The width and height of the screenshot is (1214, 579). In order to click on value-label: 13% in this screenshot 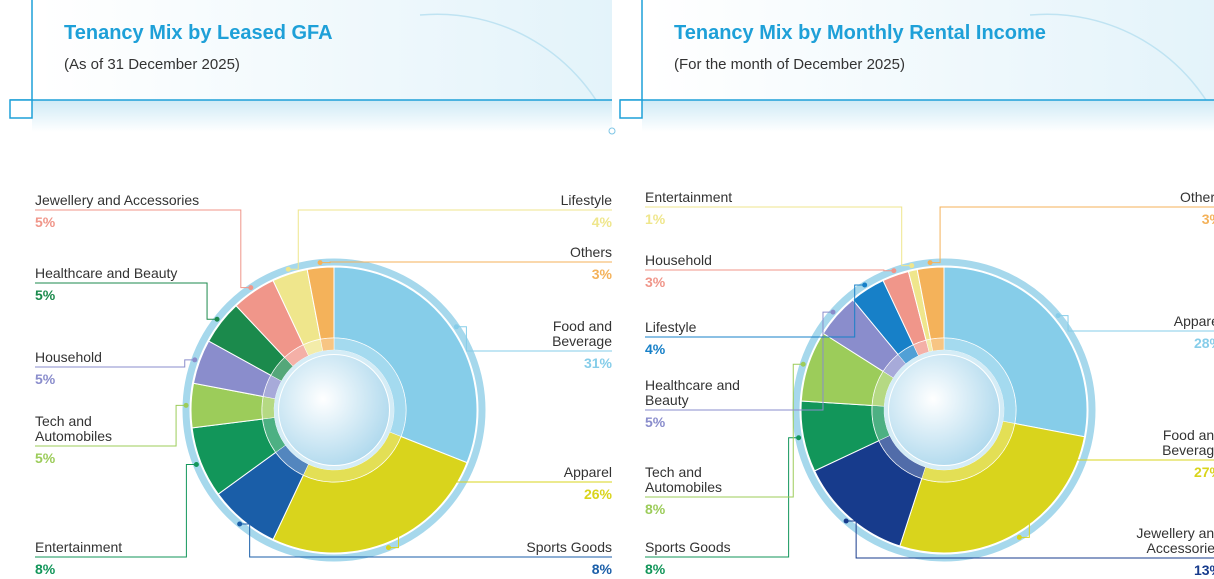, I will do `click(1203, 570)`.